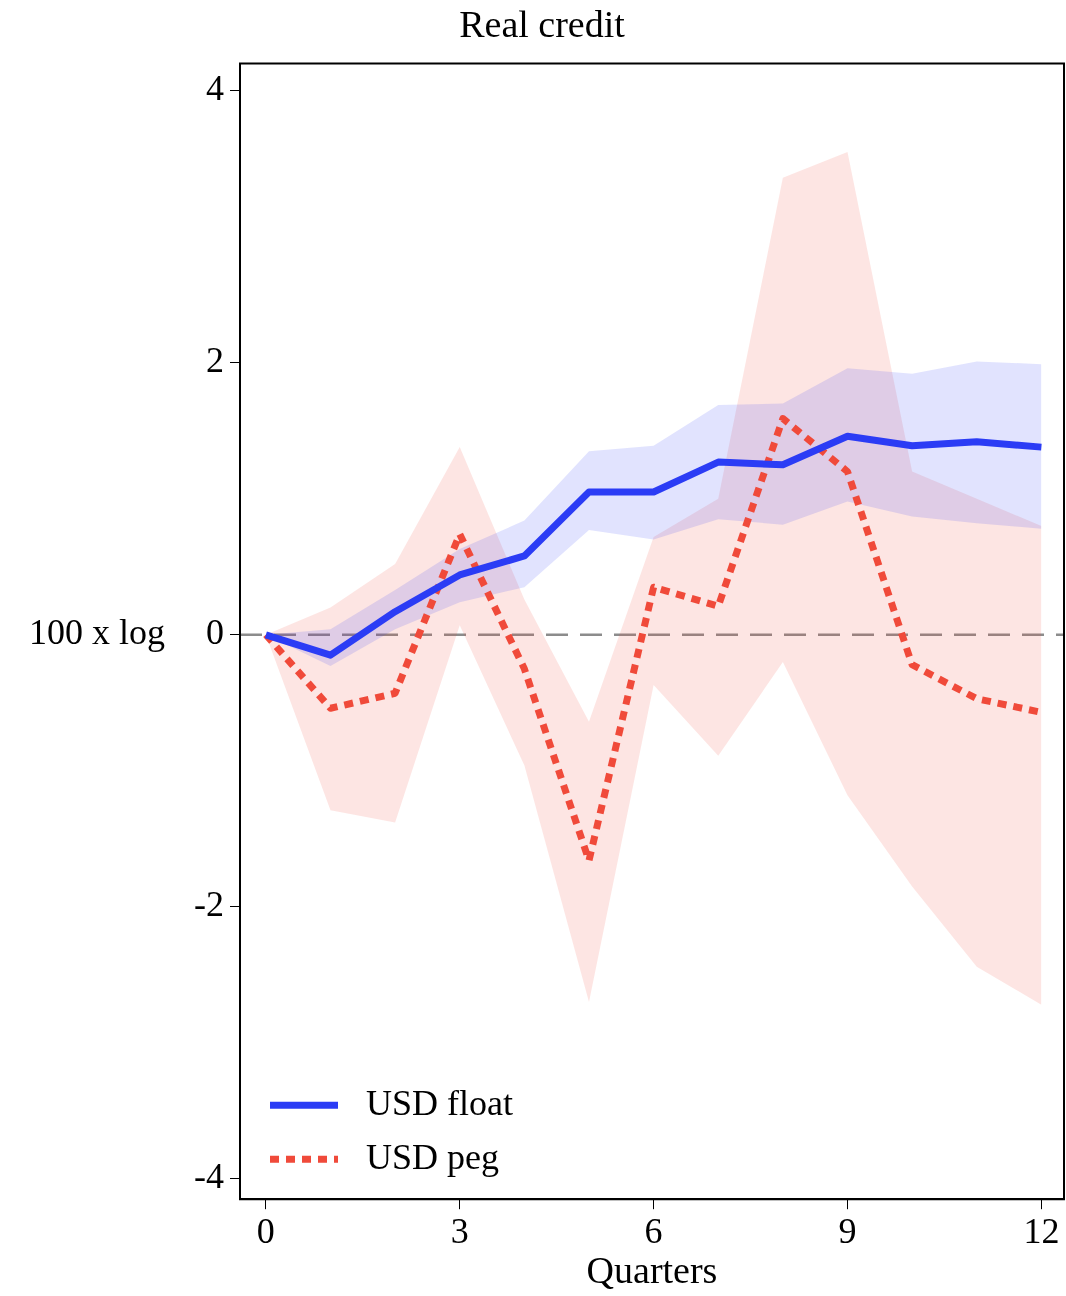 The image size is (1066, 1296). I want to click on x-tick-label: 9, so click(847, 1231).